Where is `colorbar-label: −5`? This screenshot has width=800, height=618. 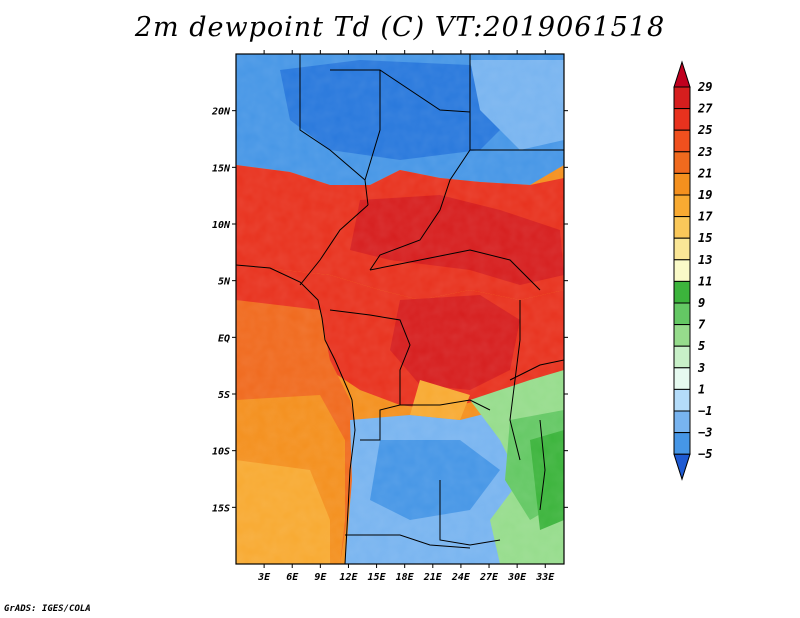
colorbar-label: −5 is located at coordinates (705, 454).